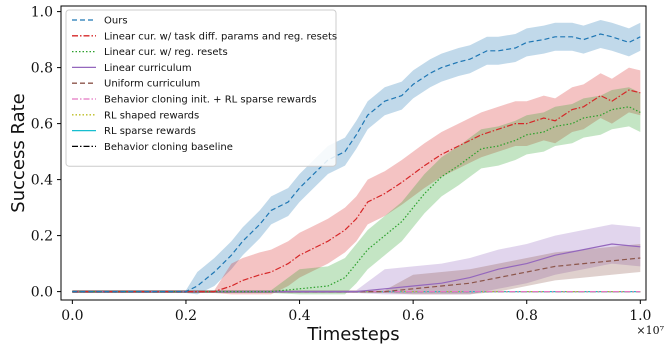  What do you see at coordinates (650, 330) in the screenshot?
I see `x-axis-multiplier: ×10⁷` at bounding box center [650, 330].